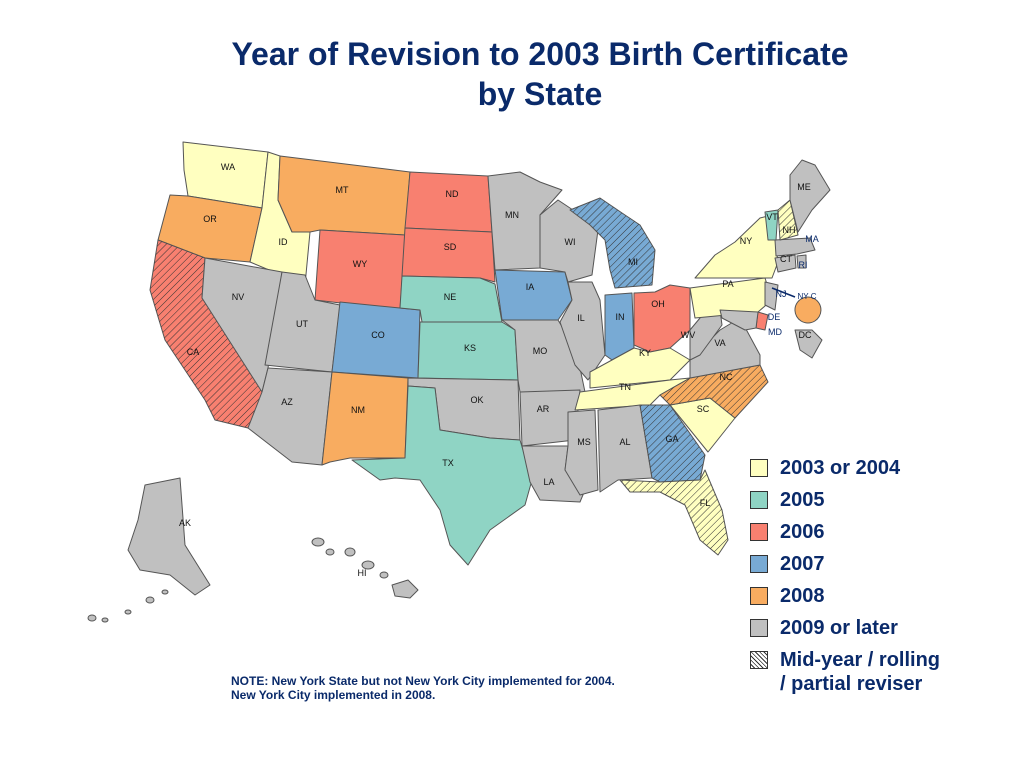 The image size is (1024, 768). I want to click on state-label-tn: TN, so click(625, 387).